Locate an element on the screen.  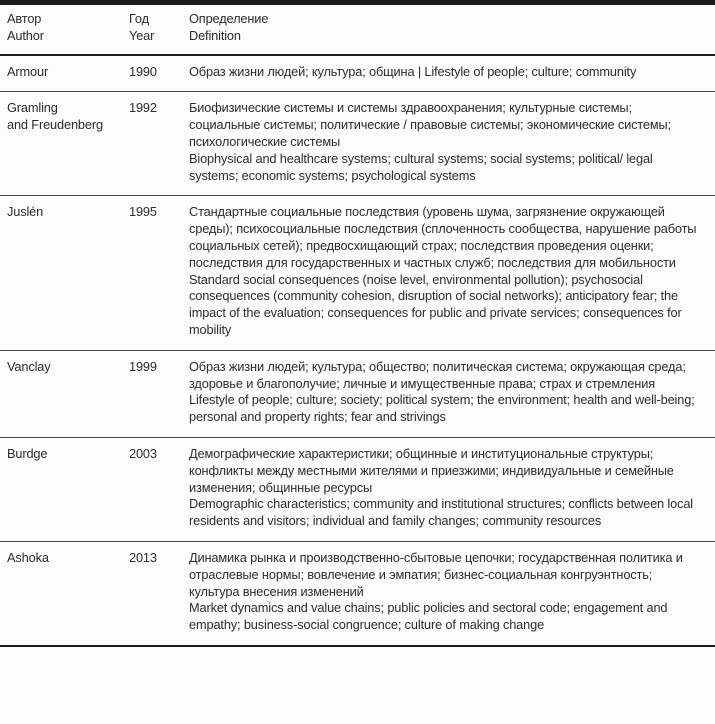
col-header-year: Год Year is located at coordinates (159, 29).